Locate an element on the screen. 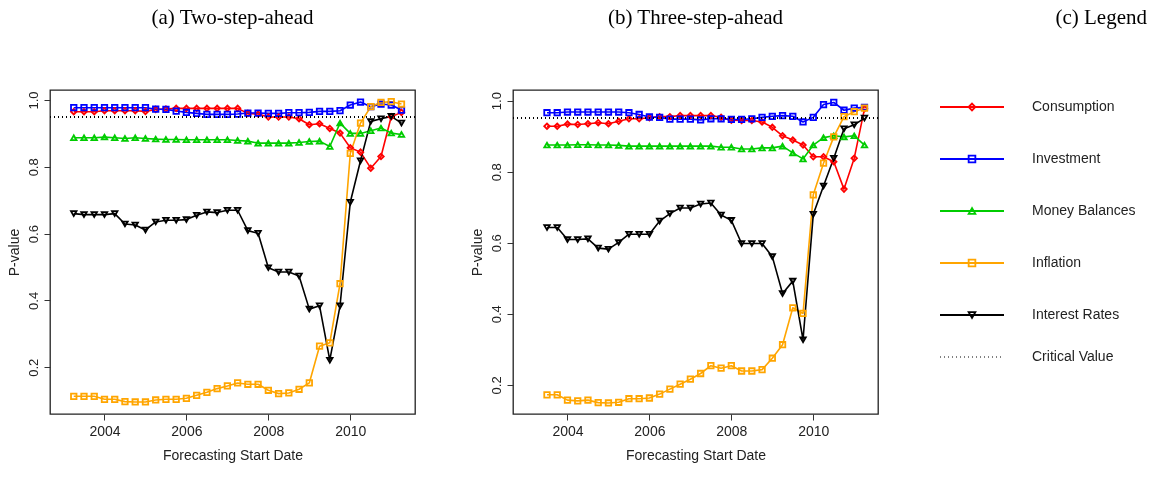  legend-label: Money Balances is located at coordinates (1084, 210).